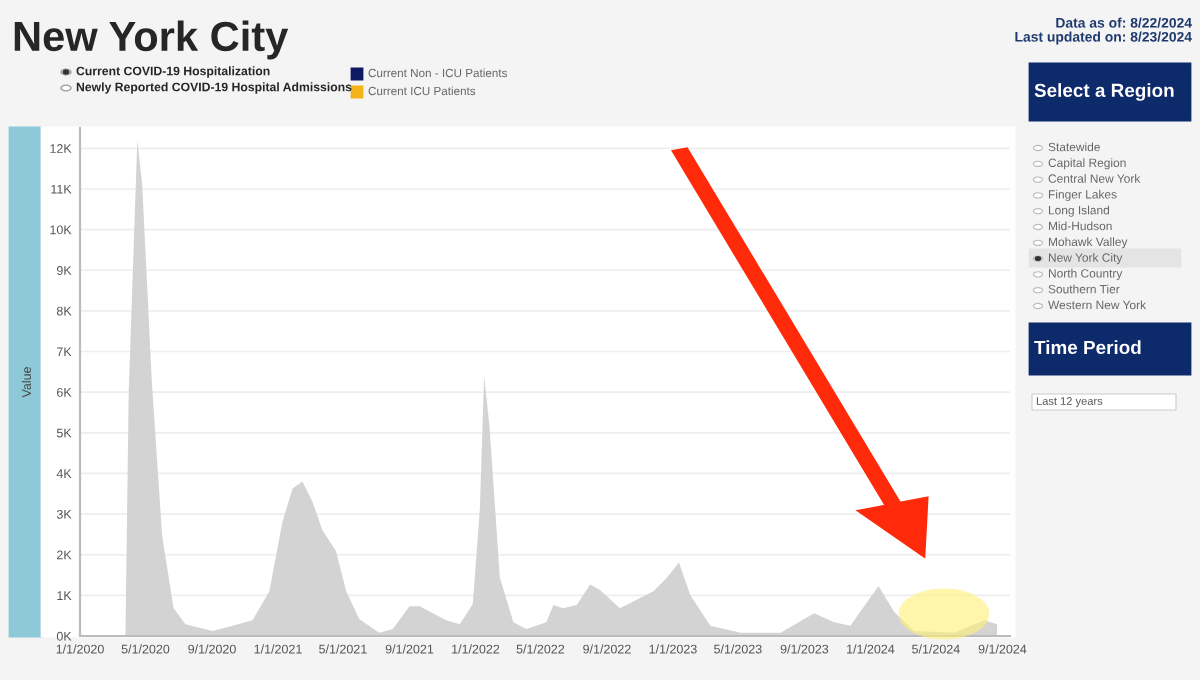 The image size is (1200, 680). I want to click on text: Select a Region, so click(1104, 92).